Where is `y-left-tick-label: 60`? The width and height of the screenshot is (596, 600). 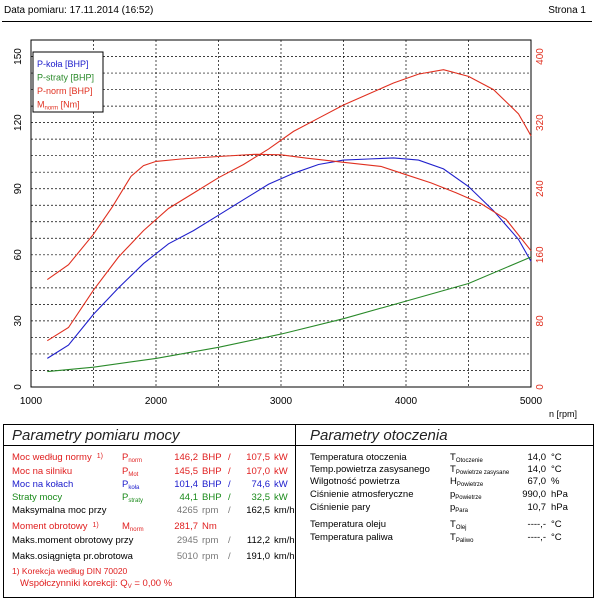 y-left-tick-label: 60 is located at coordinates (18, 255).